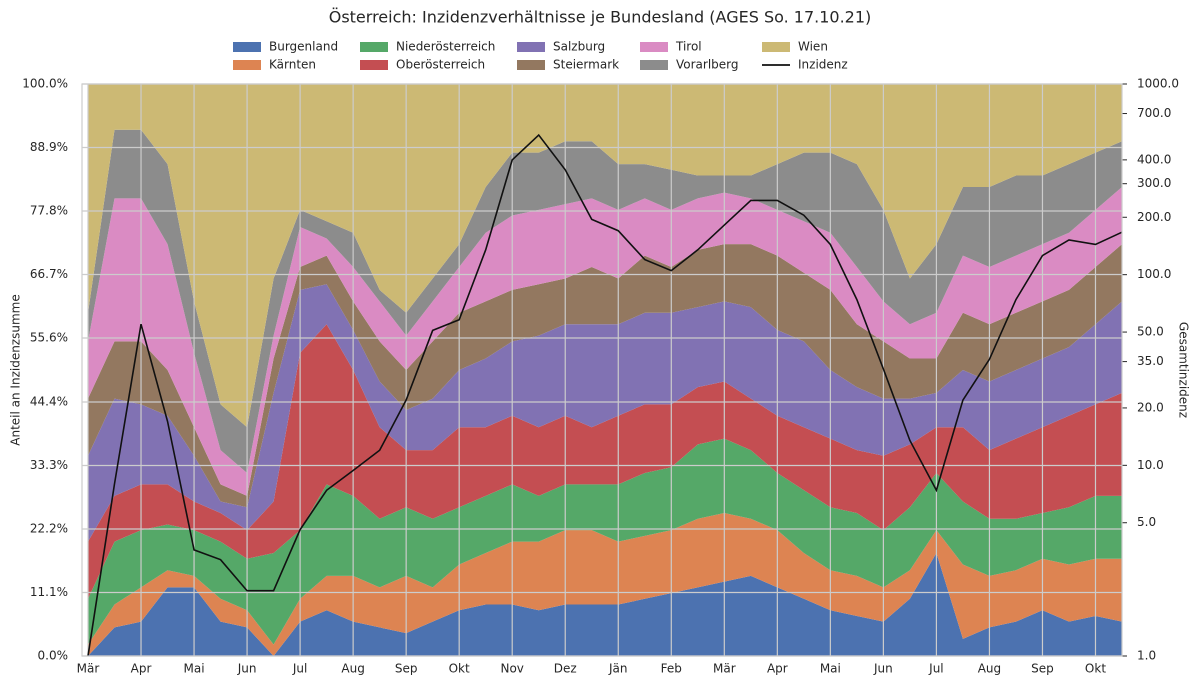  What do you see at coordinates (1146, 522) in the screenshot?
I see `y2-tick-label: 5.0` at bounding box center [1146, 522].